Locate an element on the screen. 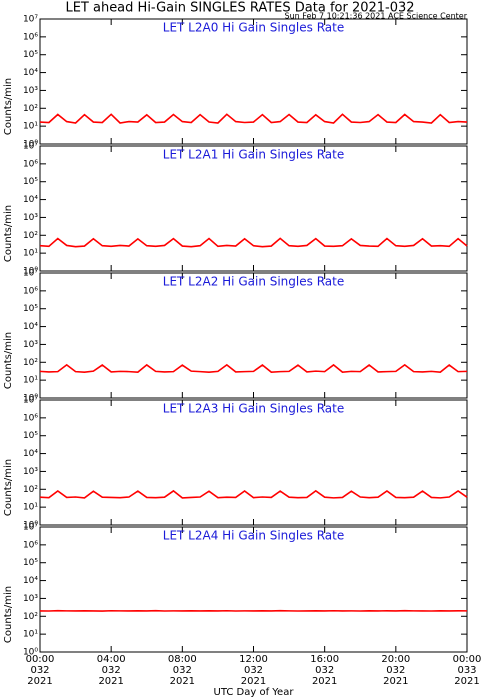 Image resolution: width=481 pixels, height=700 pixels. x-tick-label: 16:00 is located at coordinates (324, 659).